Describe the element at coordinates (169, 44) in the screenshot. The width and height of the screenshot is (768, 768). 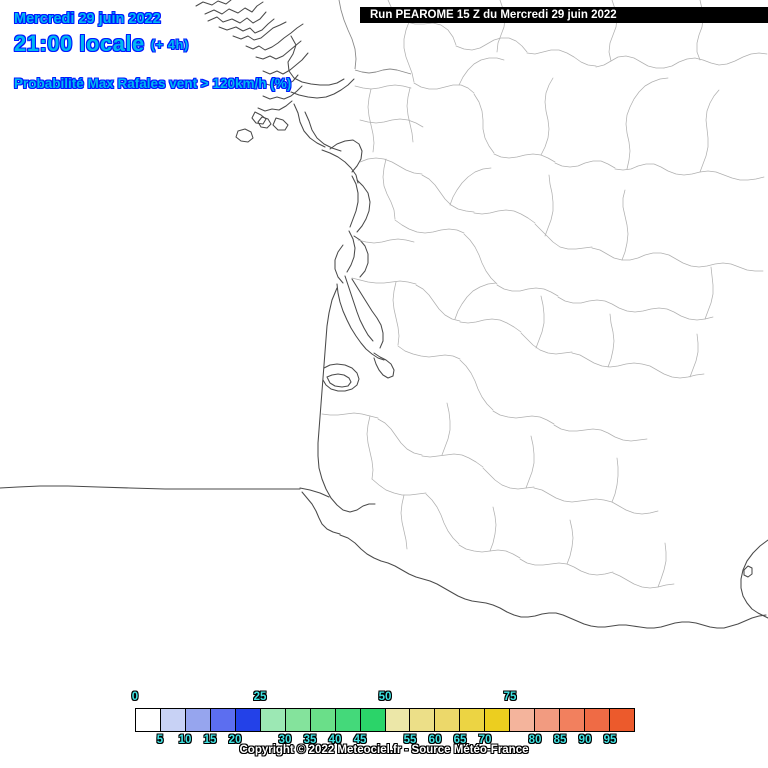
I see `forecast-time-offset: (+ 4h)` at that location.